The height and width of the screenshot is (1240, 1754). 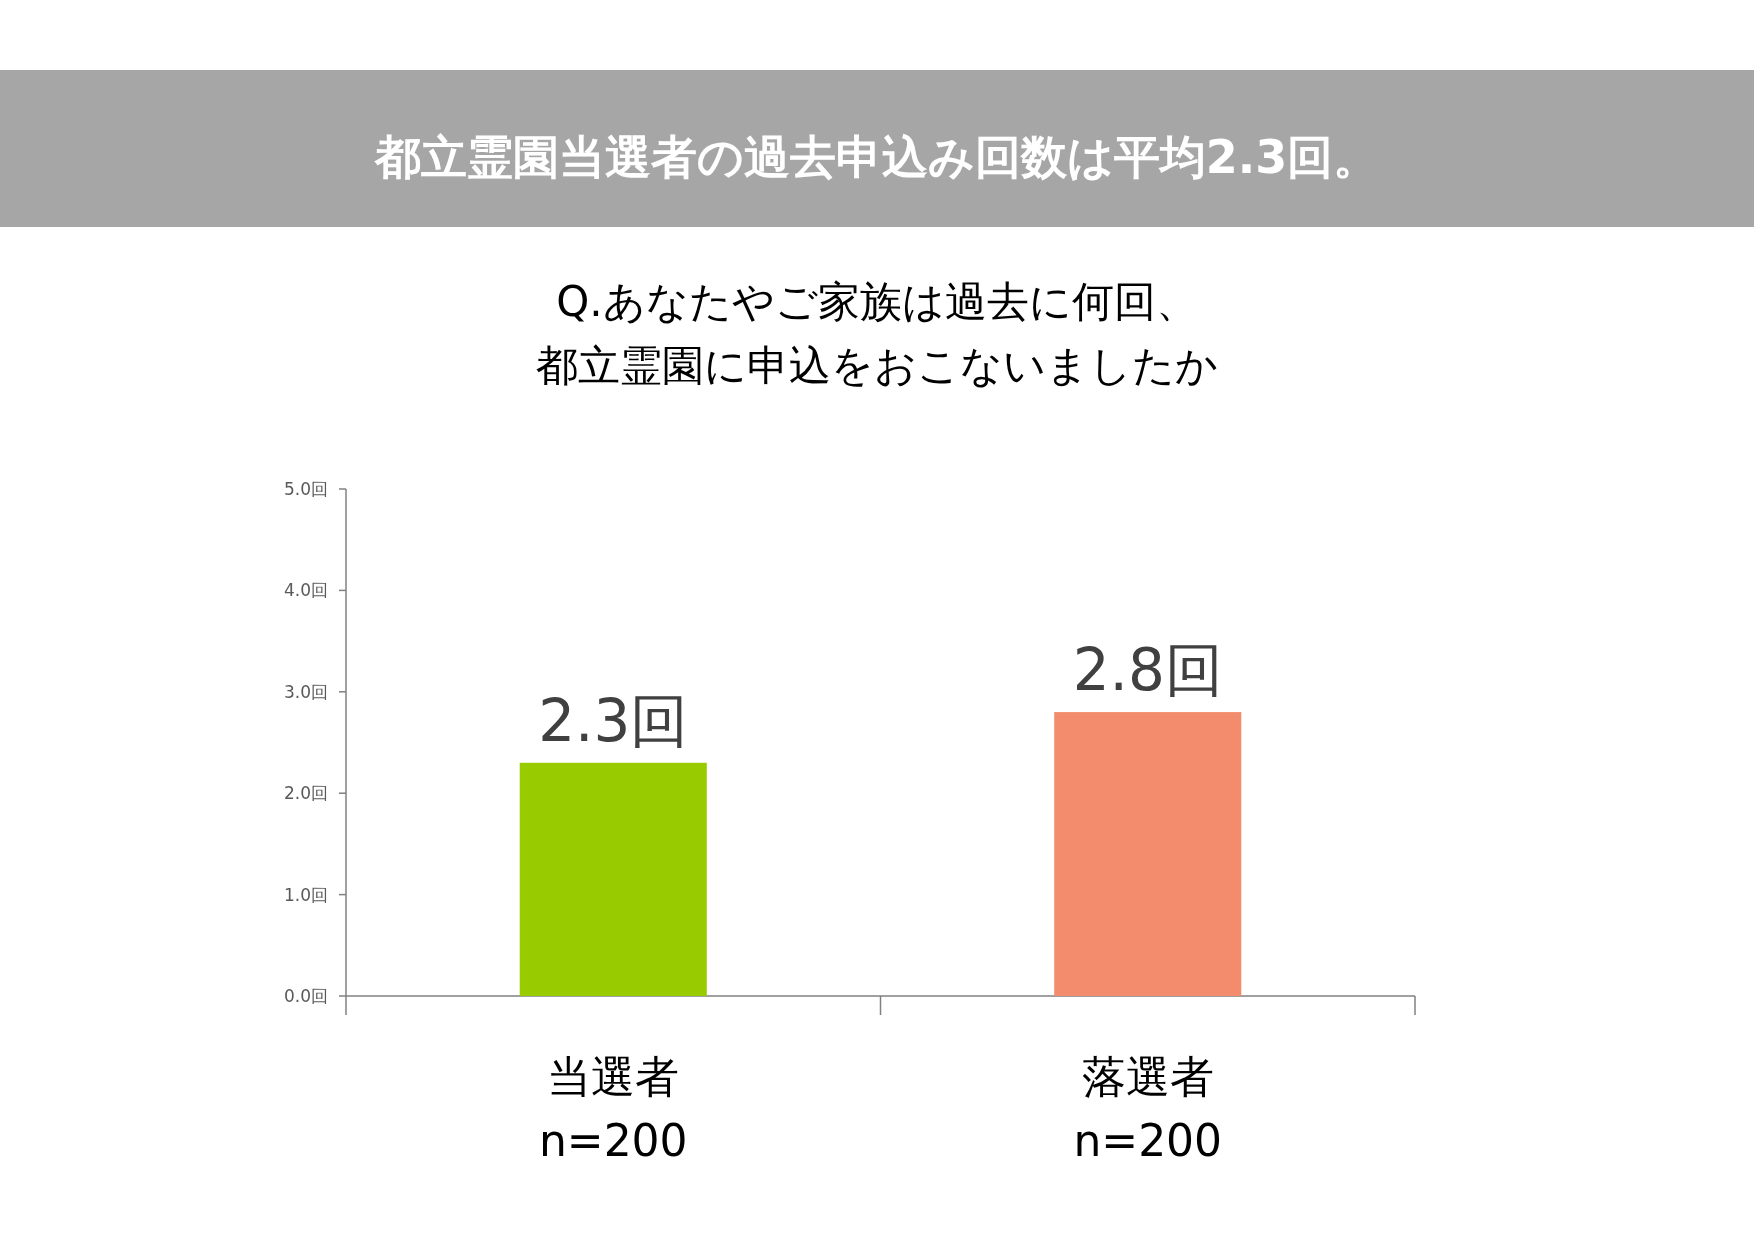 I want to click on y-tick-label: 5.0回, so click(x=305, y=489).